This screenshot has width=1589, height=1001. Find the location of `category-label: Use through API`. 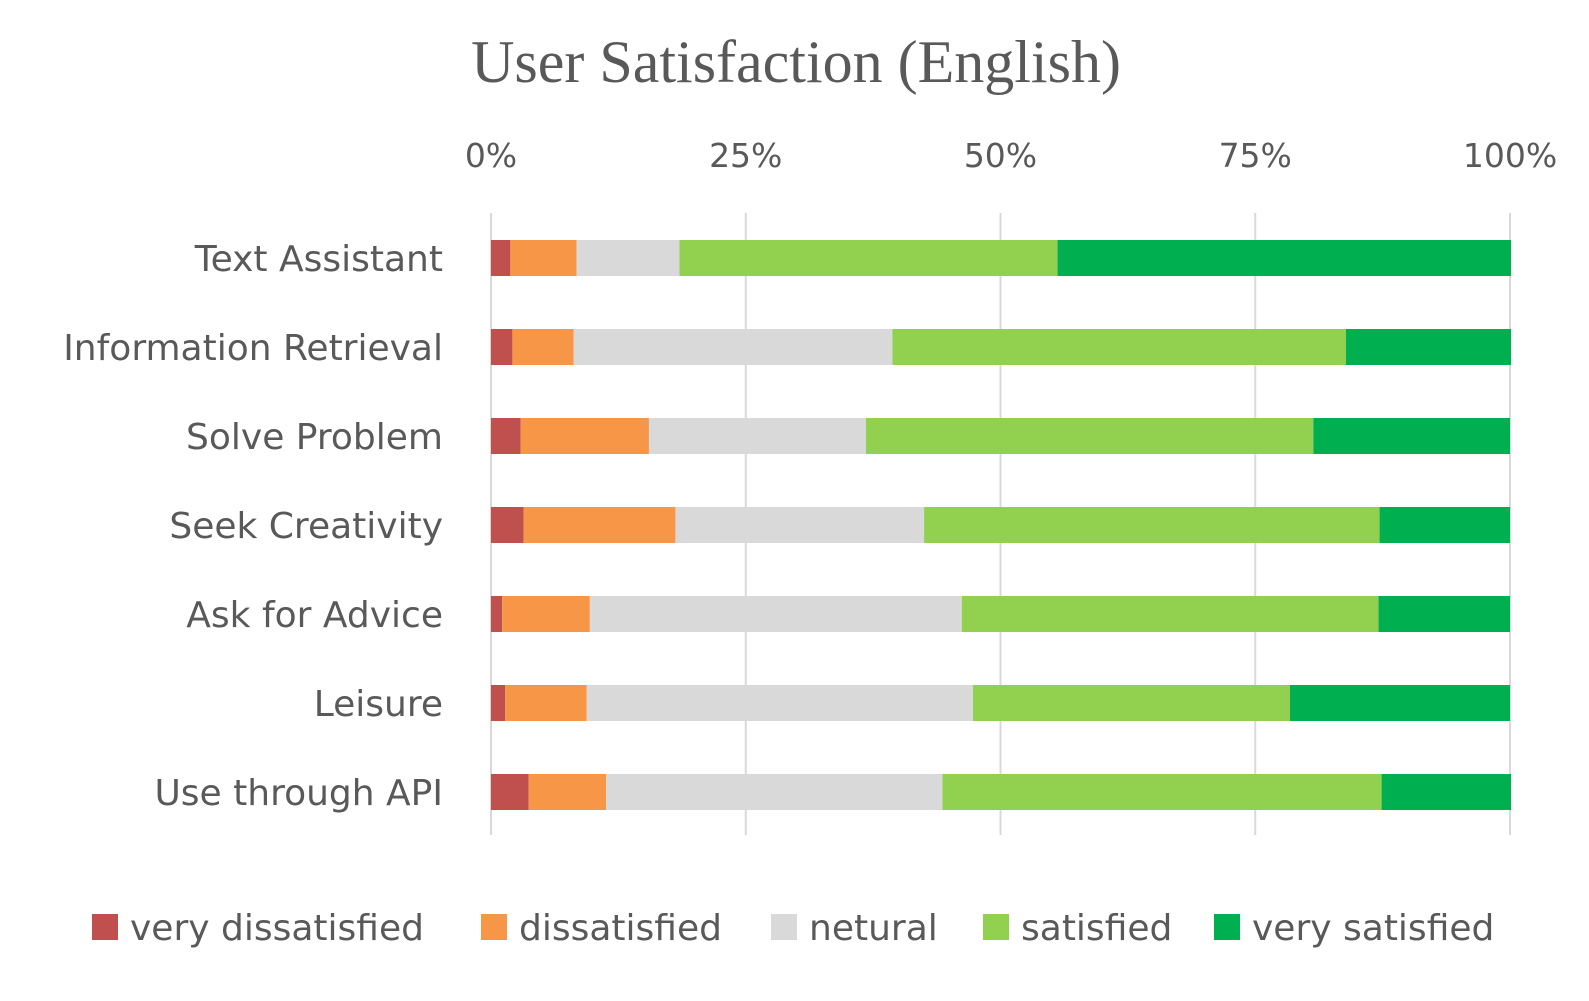

category-label: Use through API is located at coordinates (298, 793).